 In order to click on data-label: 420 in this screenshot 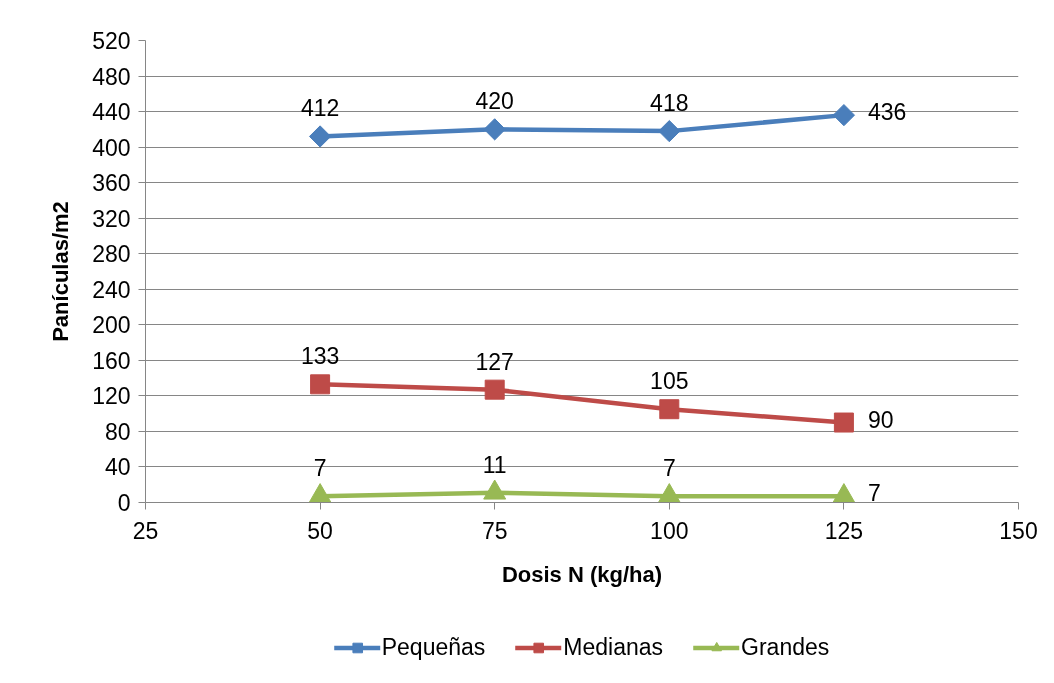, I will do `click(494, 101)`.